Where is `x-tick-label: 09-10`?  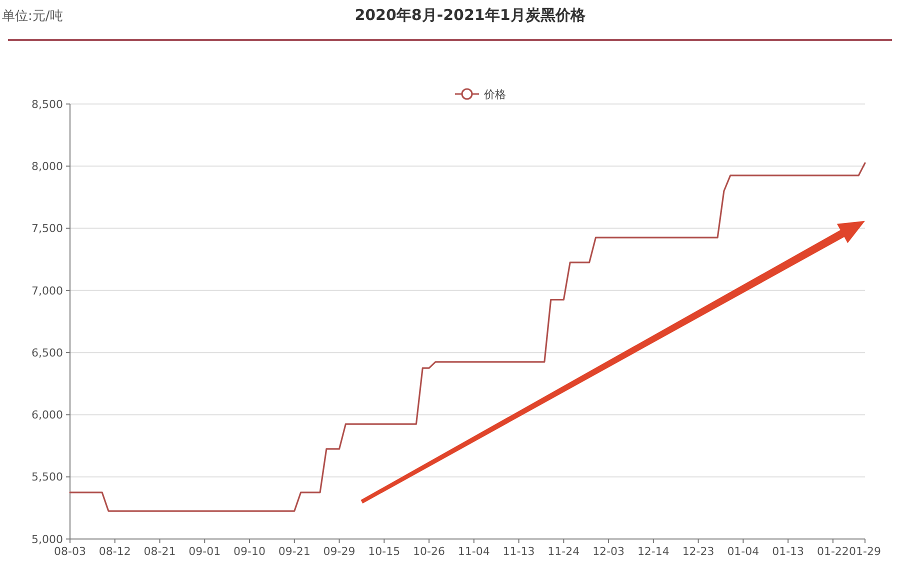
x-tick-label: 09-10 is located at coordinates (250, 551).